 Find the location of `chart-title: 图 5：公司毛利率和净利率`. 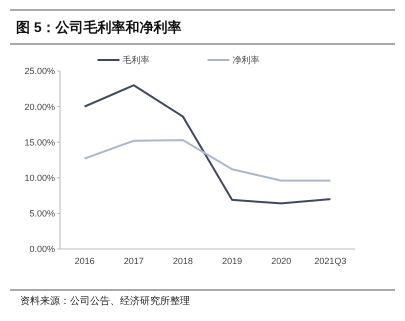

chart-title: 图 5：公司毛利率和净利率 is located at coordinates (99, 27).